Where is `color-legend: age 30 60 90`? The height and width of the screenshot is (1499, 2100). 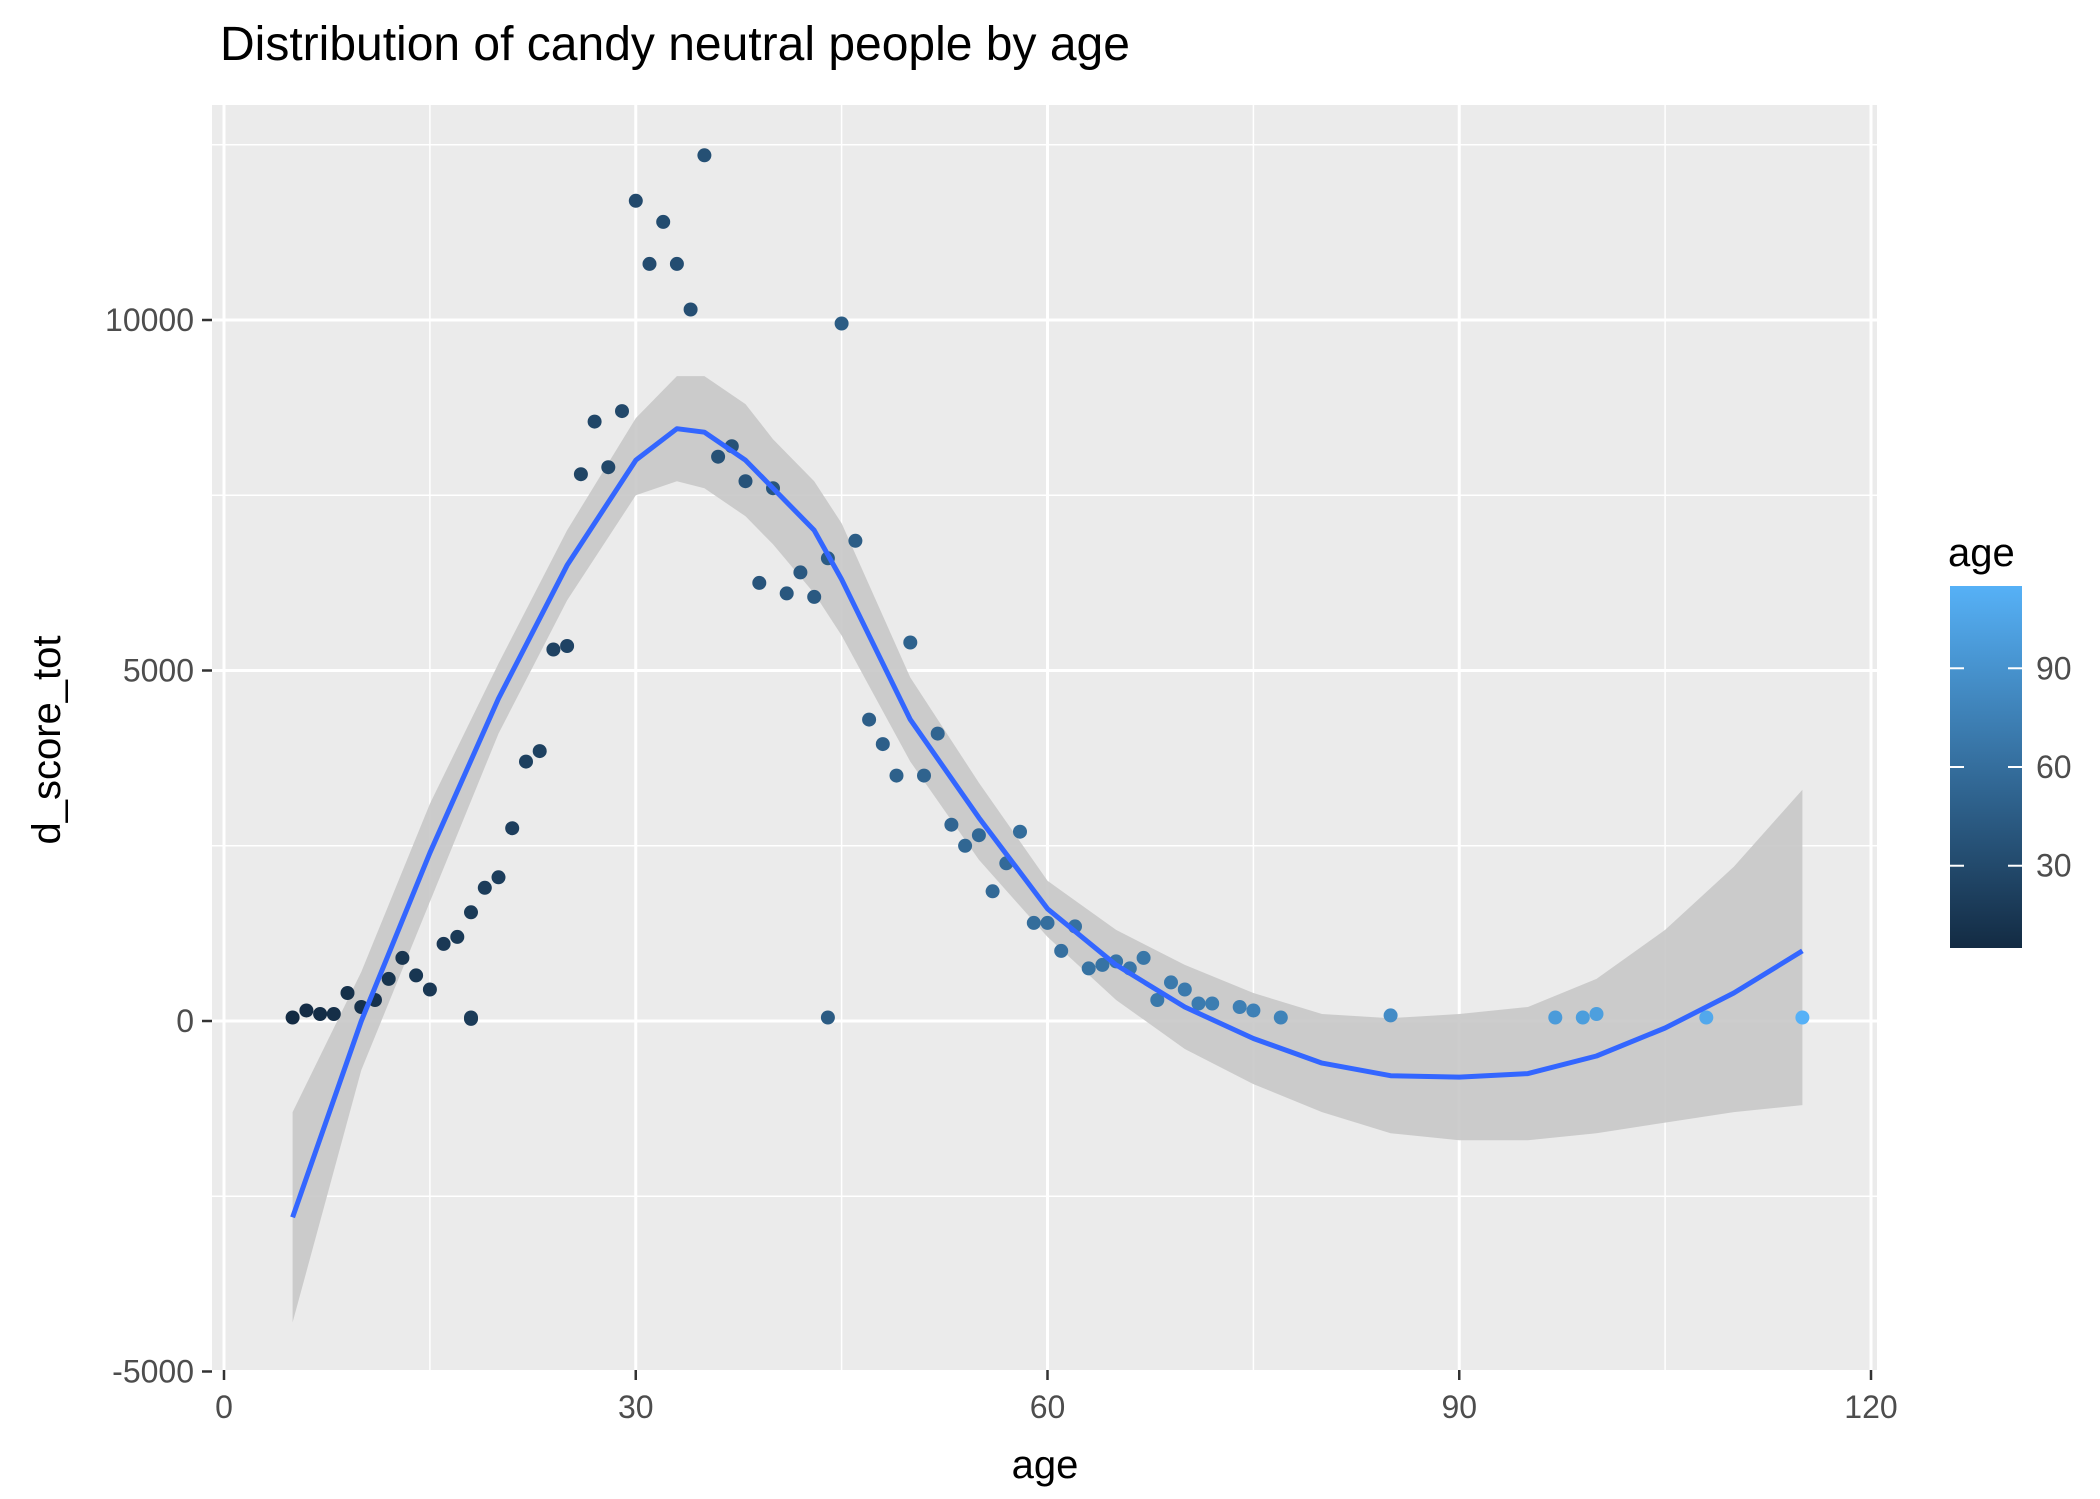
color-legend: age 30 60 90 is located at coordinates (2010, 739).